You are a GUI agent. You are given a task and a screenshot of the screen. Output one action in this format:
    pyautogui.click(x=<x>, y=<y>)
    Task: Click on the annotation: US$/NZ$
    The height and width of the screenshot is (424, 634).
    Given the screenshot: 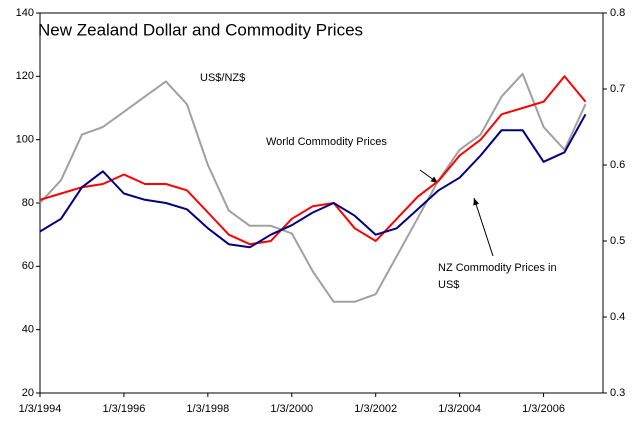 What is the action you would take?
    pyautogui.click(x=222, y=78)
    